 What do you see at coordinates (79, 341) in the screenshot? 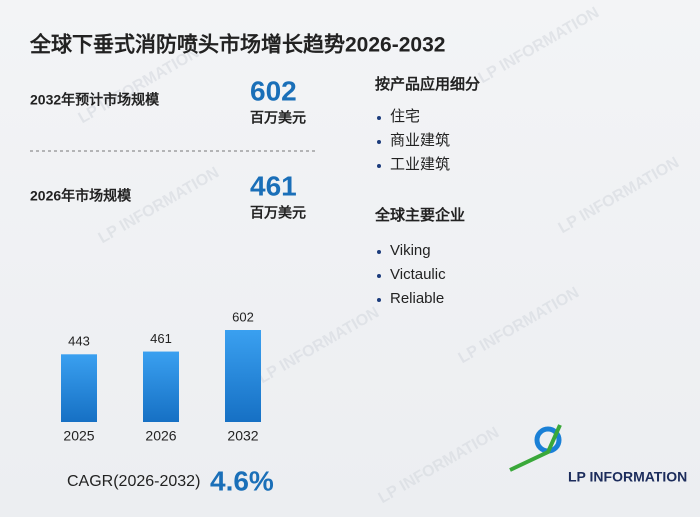
I see `value-label: 443` at bounding box center [79, 341].